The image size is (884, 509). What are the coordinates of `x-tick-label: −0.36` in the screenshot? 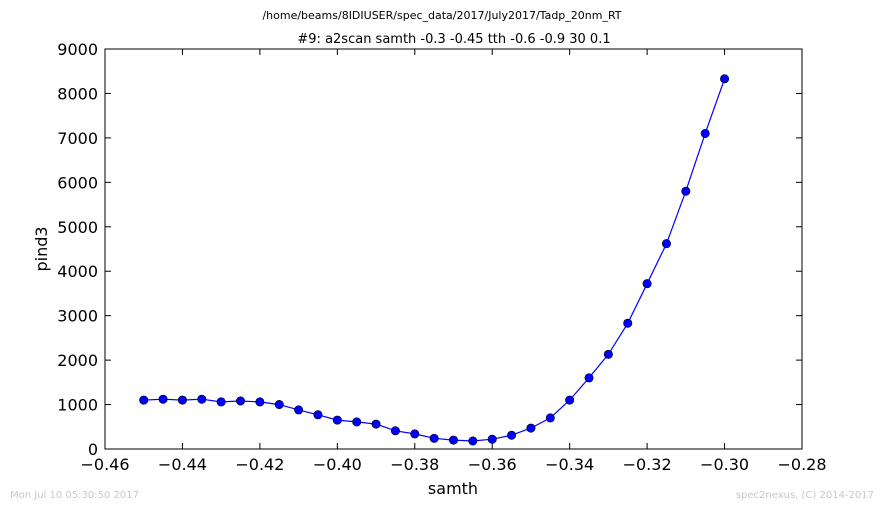 It's located at (492, 464).